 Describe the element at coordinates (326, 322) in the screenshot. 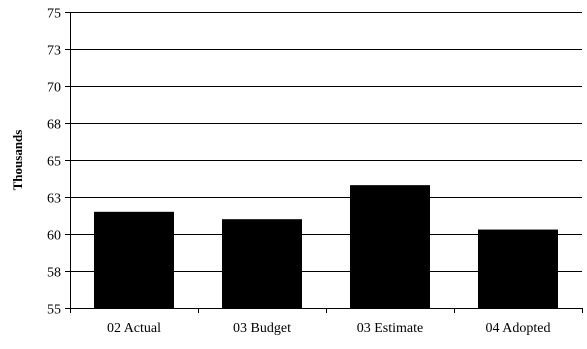

I see `x-ticks: 02 Actual 03 Budget 03 Estimate 04 Adopted` at that location.